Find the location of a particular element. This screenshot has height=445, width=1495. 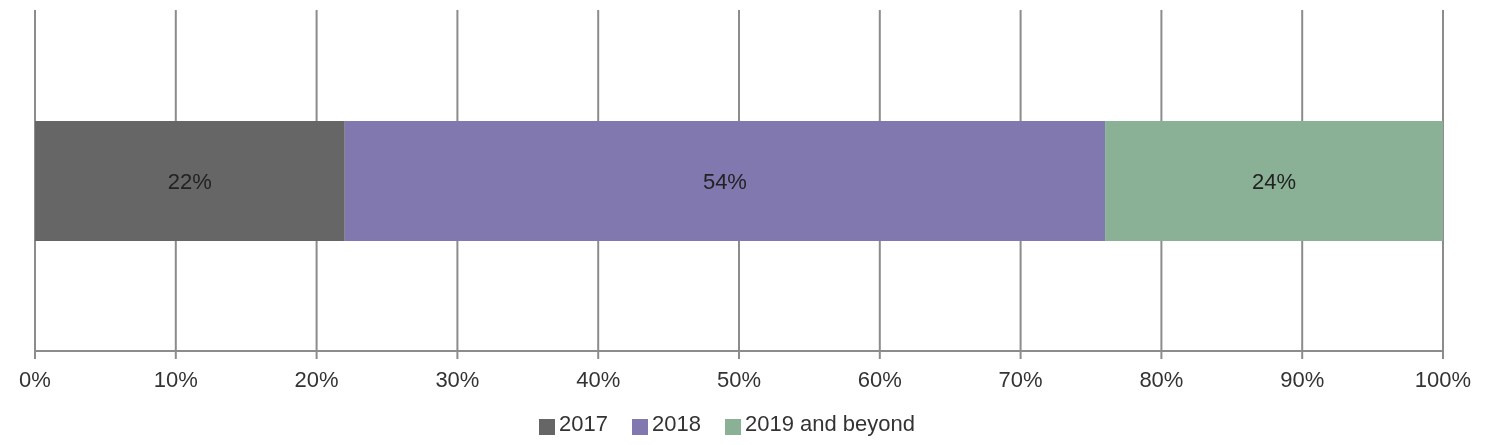

data-label: 24% is located at coordinates (1274, 181).